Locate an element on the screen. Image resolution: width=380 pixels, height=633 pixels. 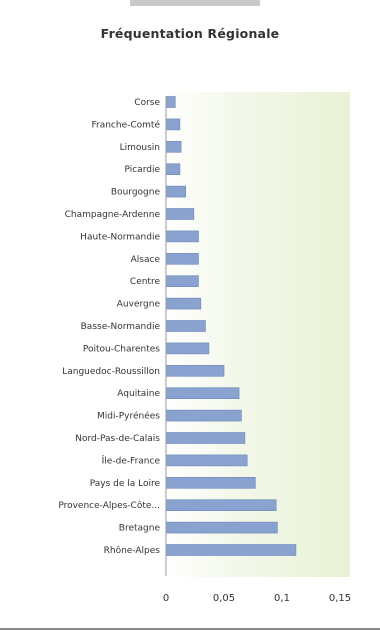
category-label: Basse-Normandie is located at coordinates (121, 327).